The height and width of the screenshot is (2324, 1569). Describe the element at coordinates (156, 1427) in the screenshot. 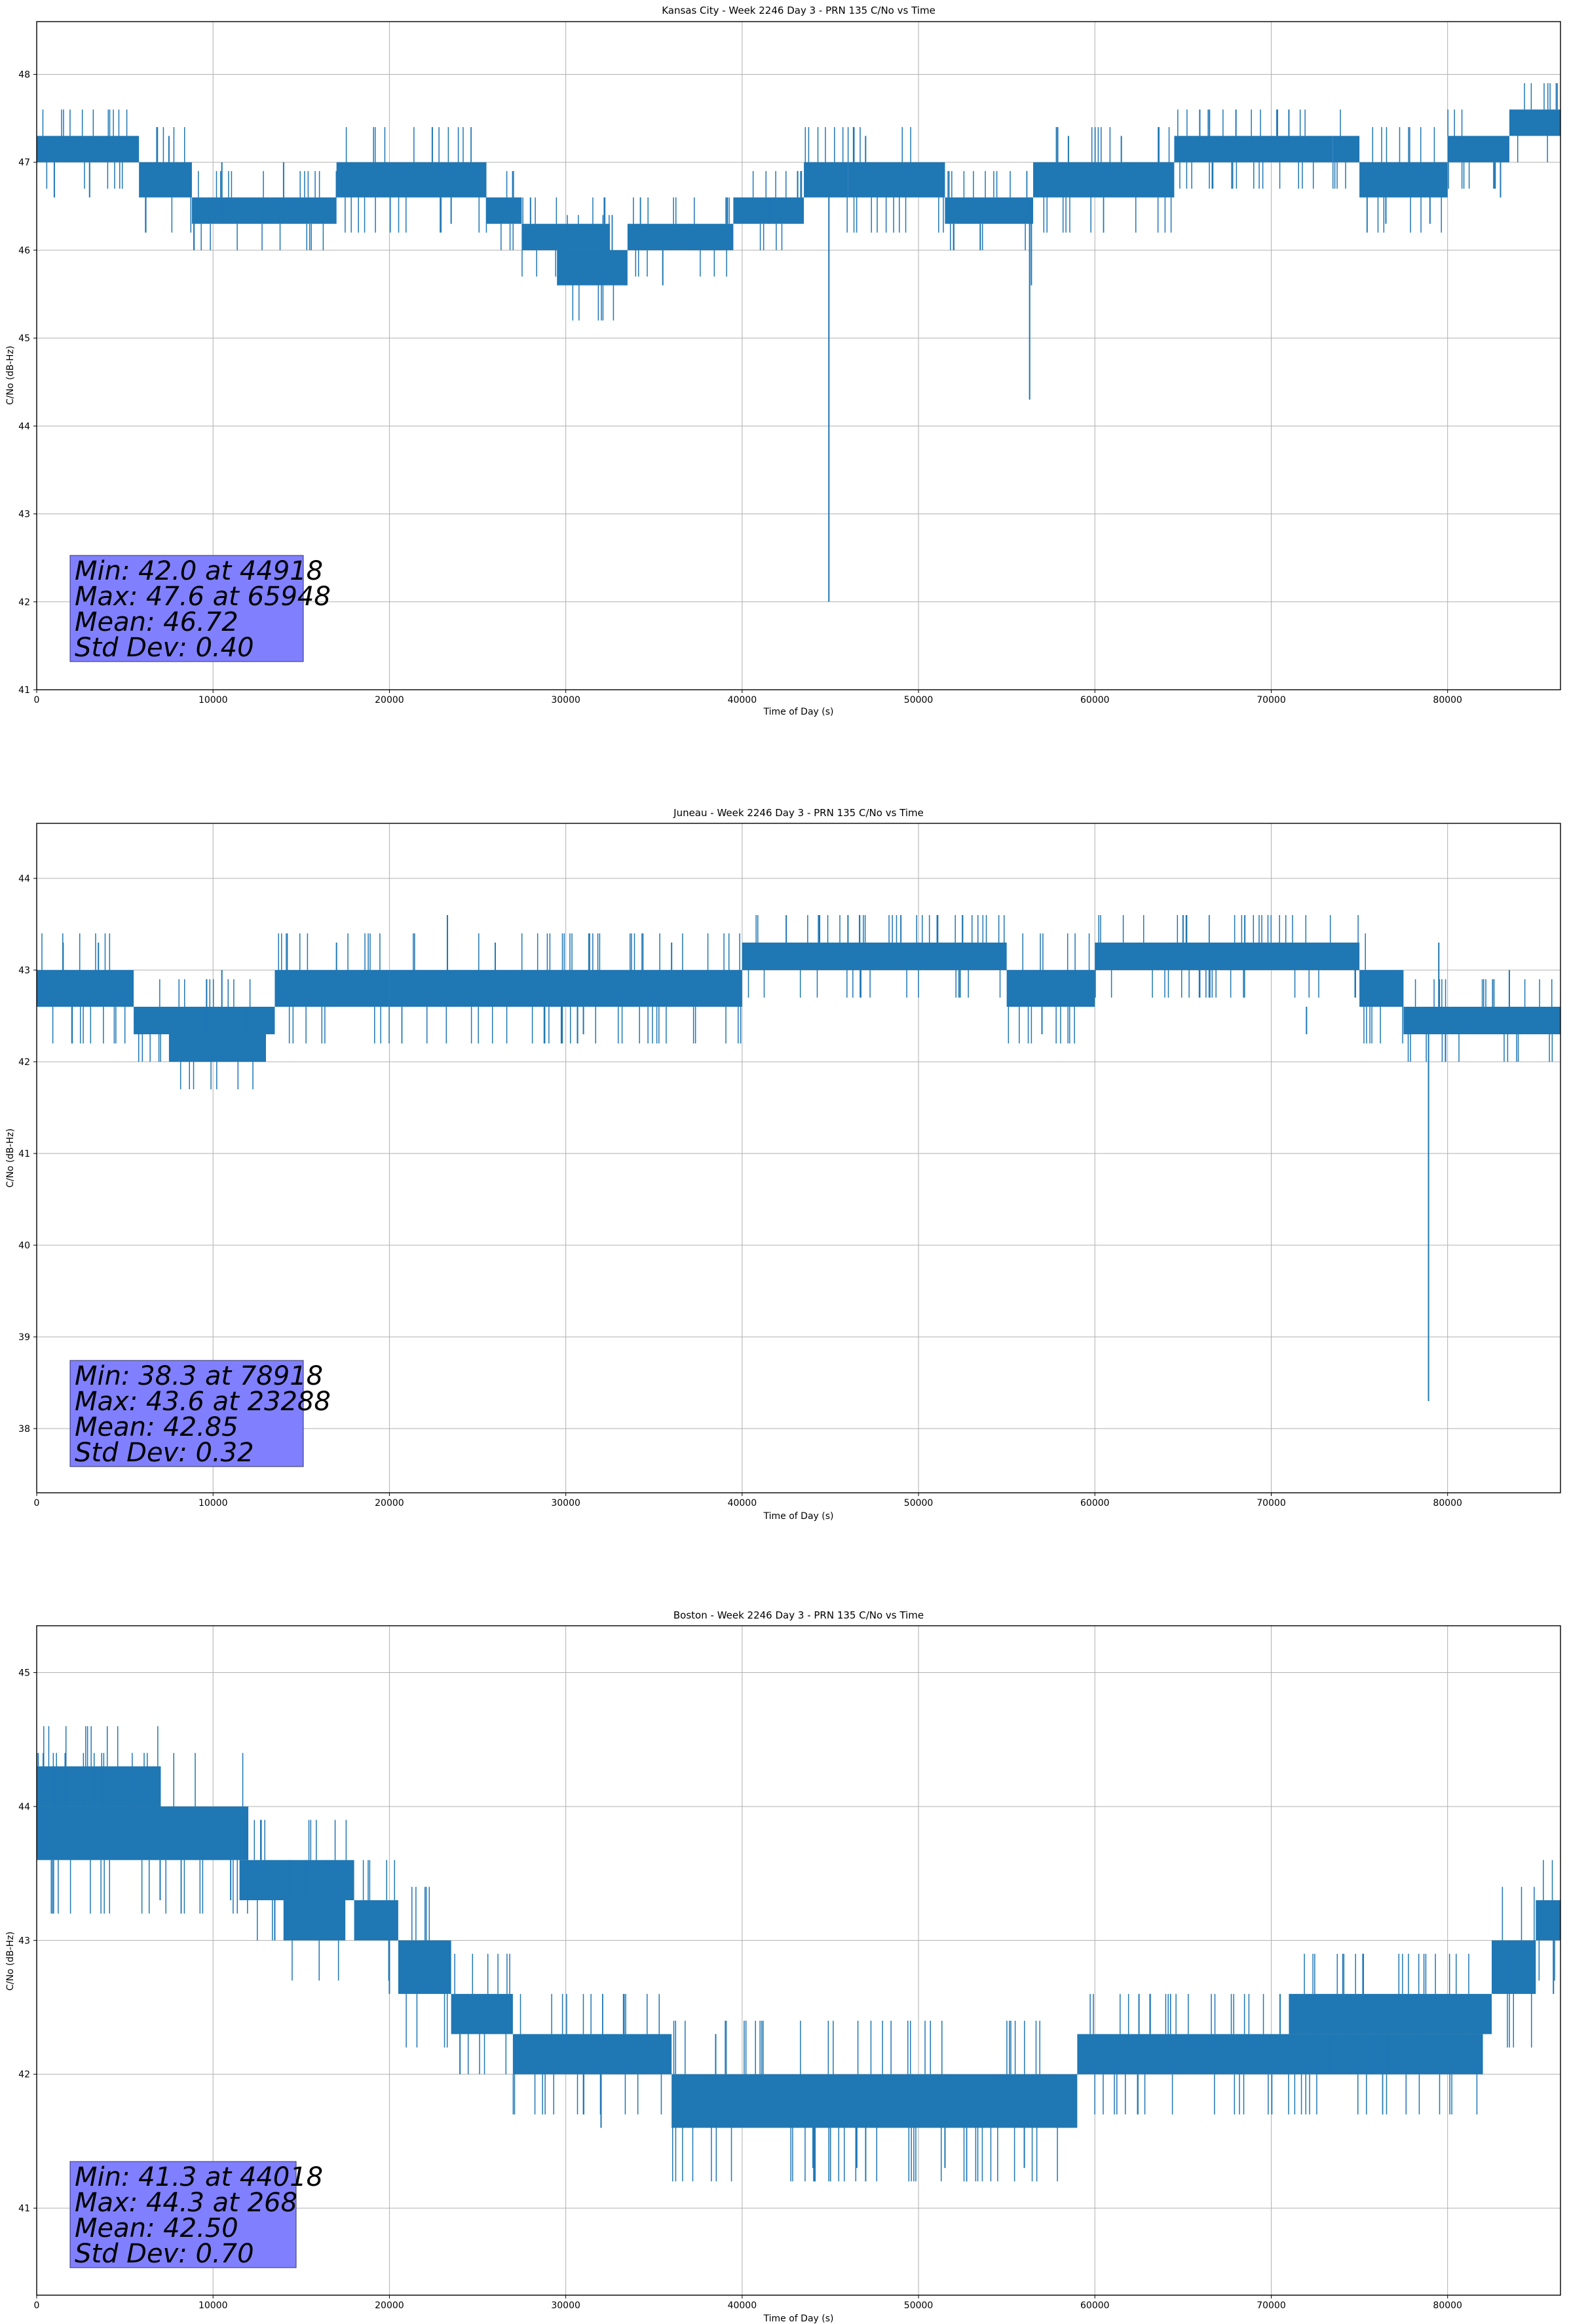

I see `stats-mean: Mean: 42.85` at that location.